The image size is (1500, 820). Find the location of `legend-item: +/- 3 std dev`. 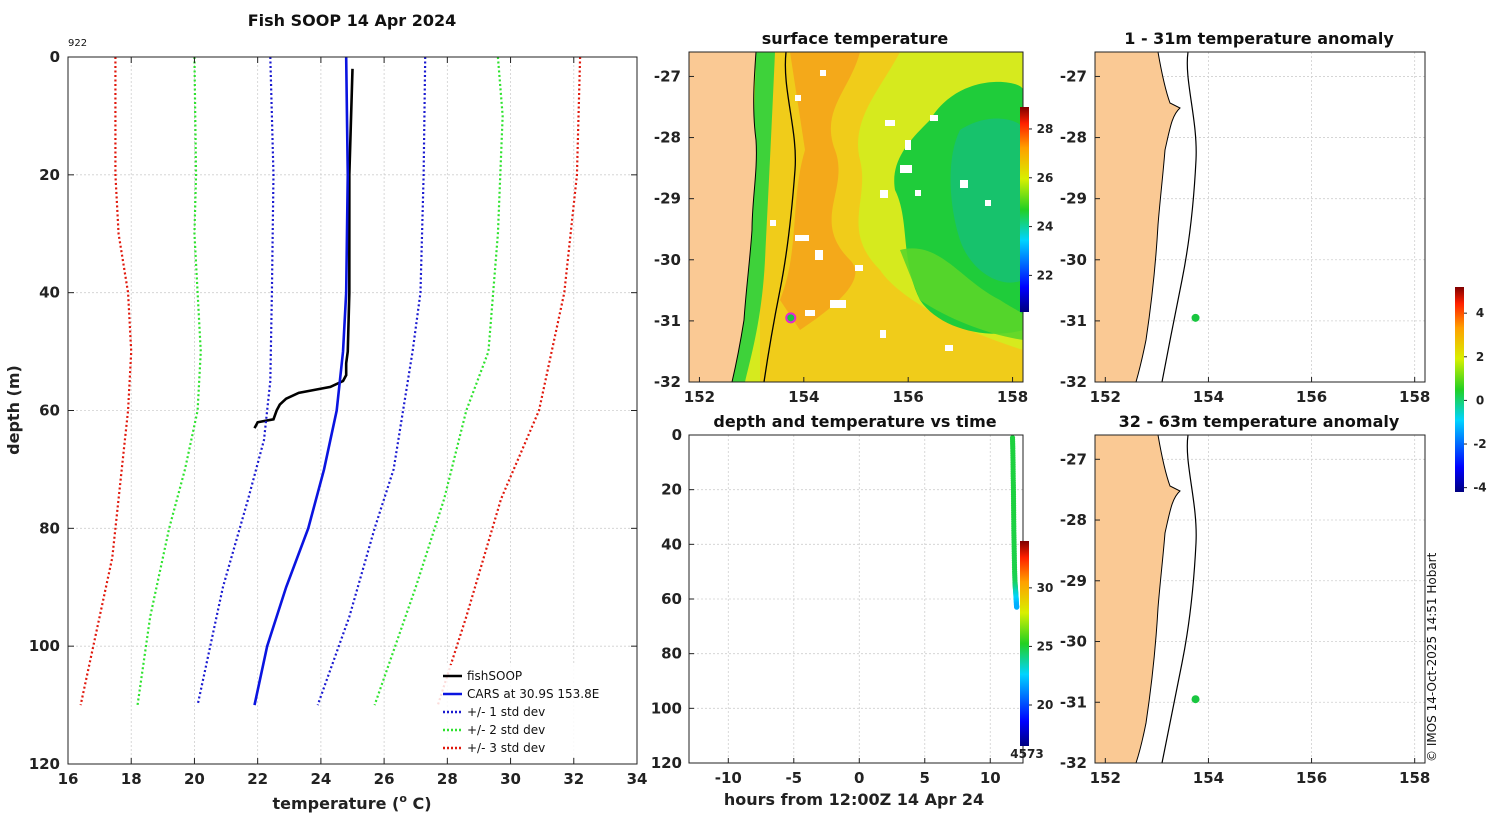

legend-item: +/- 3 std dev is located at coordinates (494, 748).